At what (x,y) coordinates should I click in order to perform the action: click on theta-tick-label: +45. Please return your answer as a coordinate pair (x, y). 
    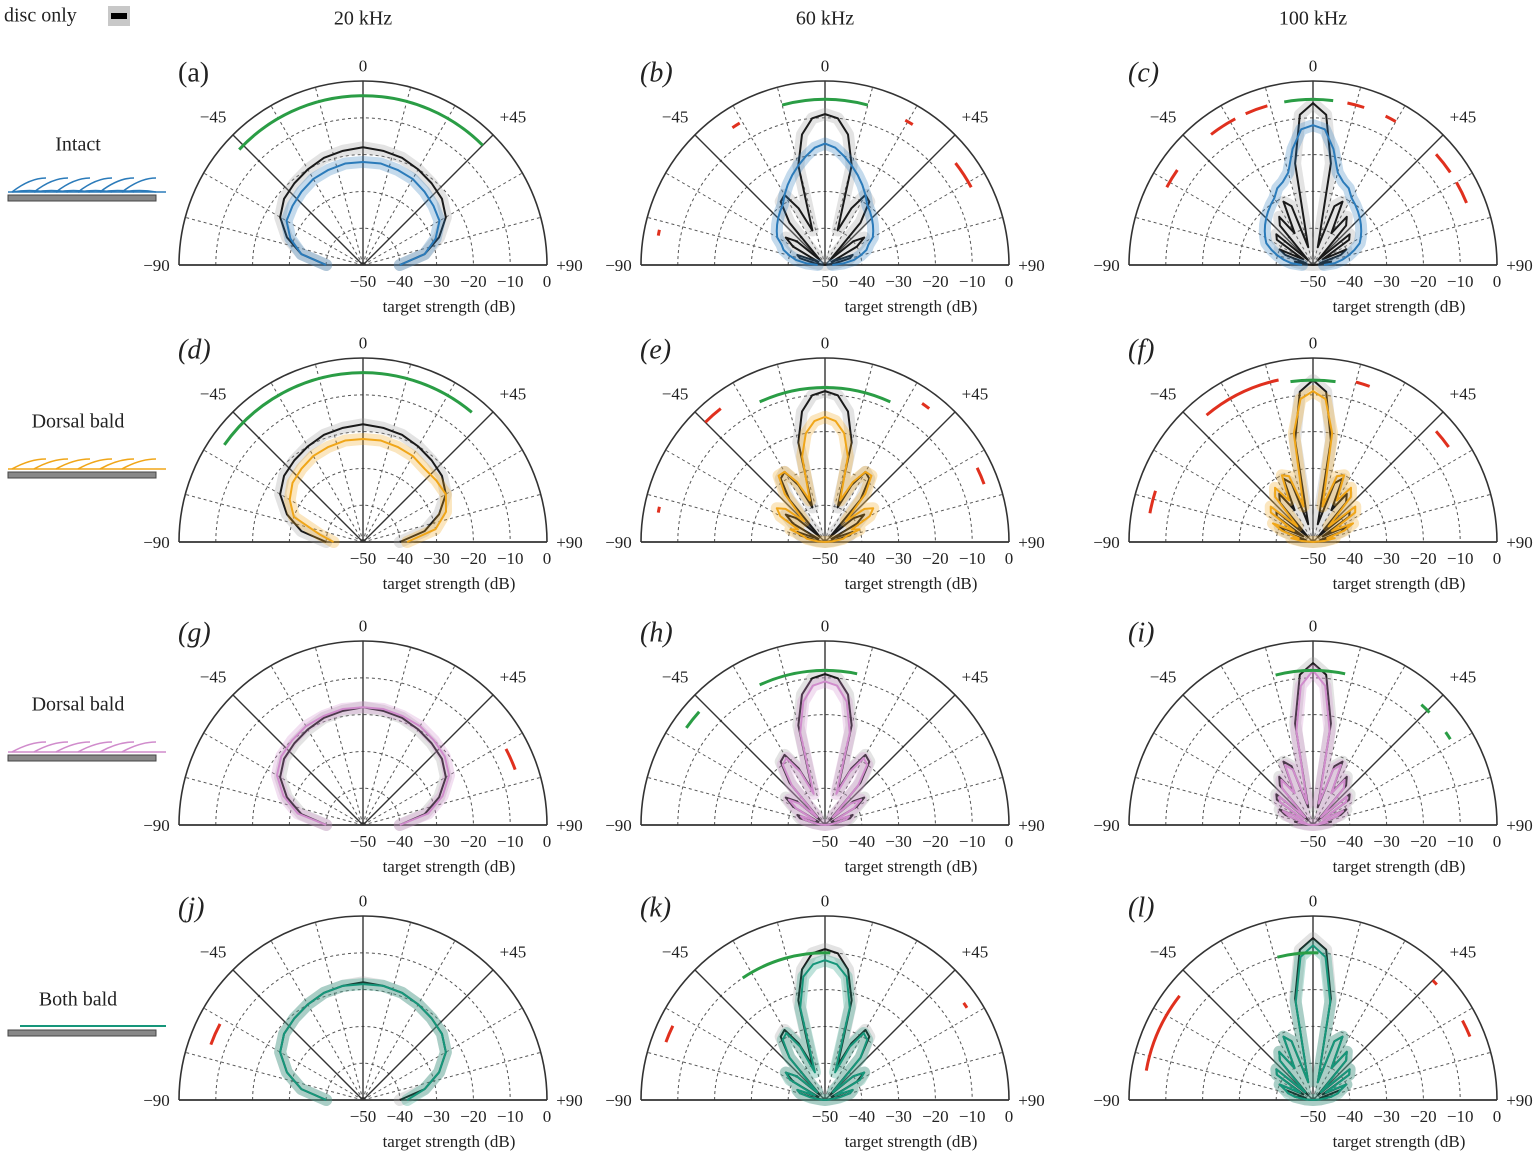
    Looking at the image, I should click on (1463, 951).